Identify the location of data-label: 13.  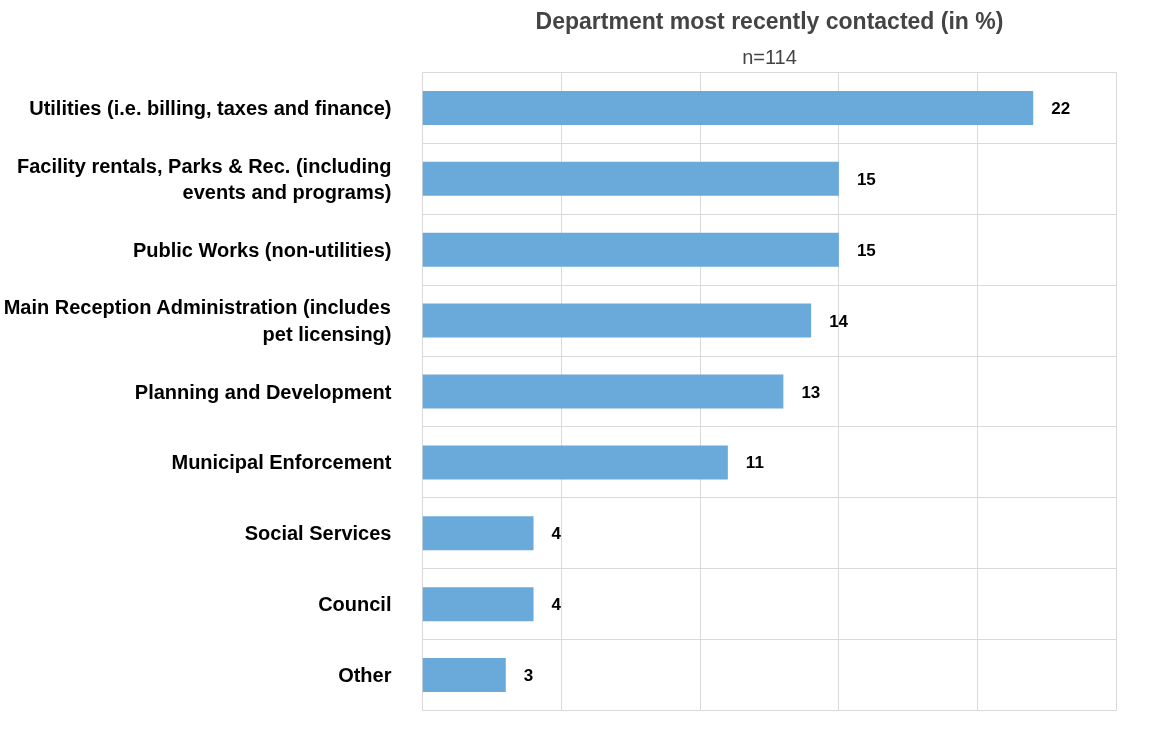
(811, 392).